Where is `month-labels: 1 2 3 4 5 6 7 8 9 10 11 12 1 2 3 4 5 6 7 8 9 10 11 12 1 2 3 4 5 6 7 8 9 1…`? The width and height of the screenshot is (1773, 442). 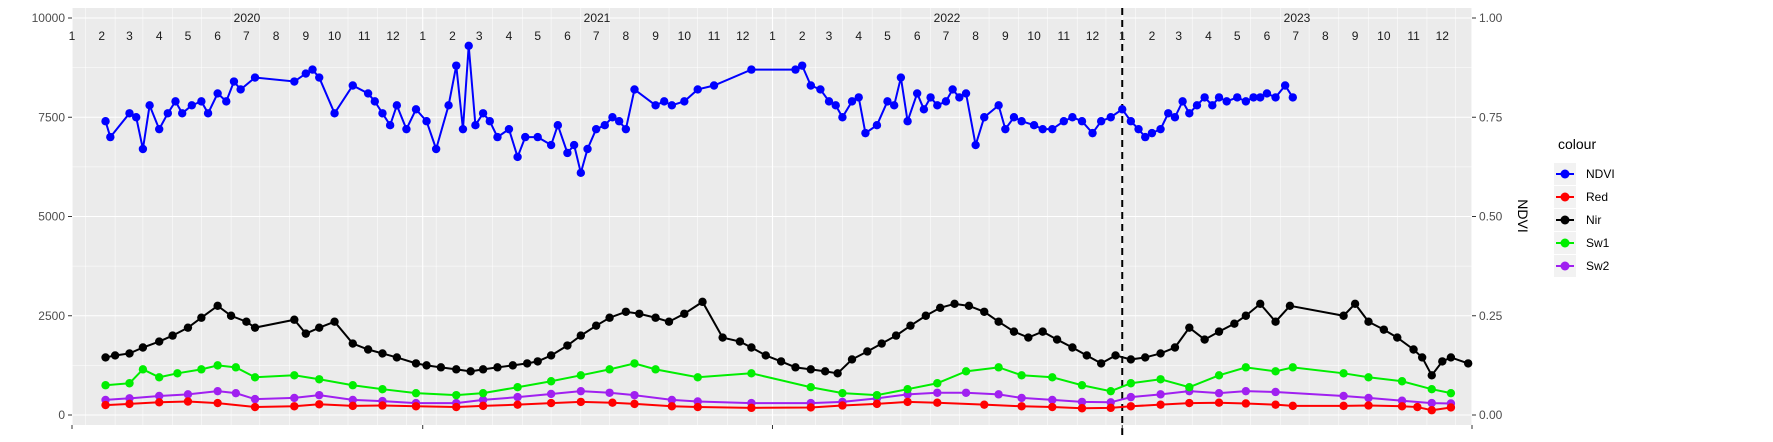
month-labels: 1 2 3 4 5 6 7 8 9 10 11 12 1 2 3 4 5 6 7 8 9 10 11 12 1 2 3 4 5 6 7 8 9 1… is located at coordinates (759, 36).